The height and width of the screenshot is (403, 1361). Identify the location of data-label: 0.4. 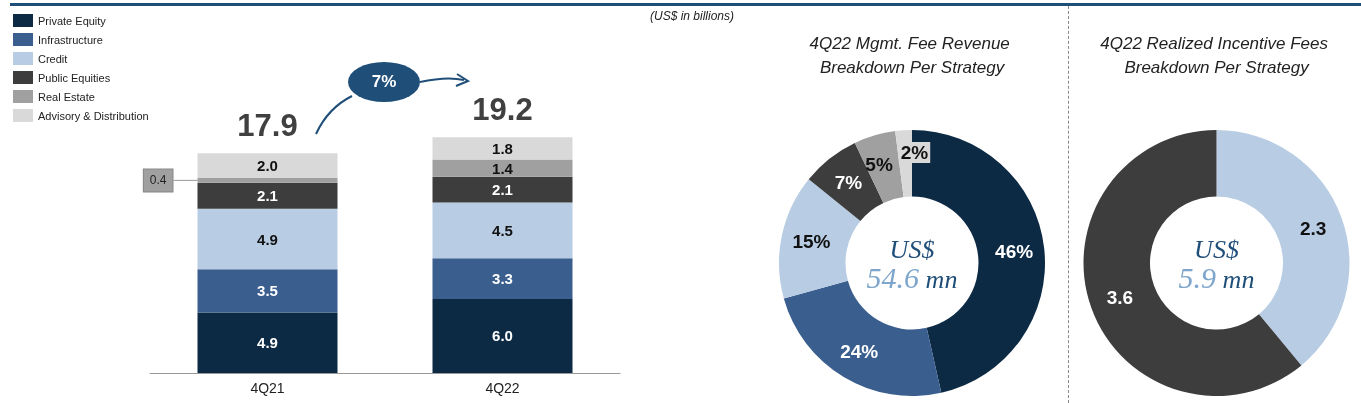
(158, 180).